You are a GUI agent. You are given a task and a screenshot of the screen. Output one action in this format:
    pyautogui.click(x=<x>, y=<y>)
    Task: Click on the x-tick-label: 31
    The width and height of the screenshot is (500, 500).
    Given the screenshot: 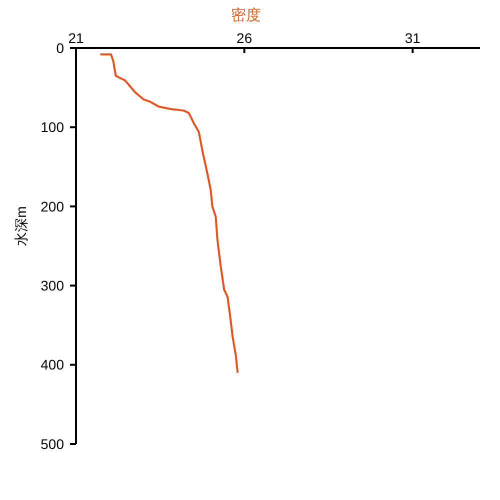 What is the action you would take?
    pyautogui.click(x=412, y=38)
    